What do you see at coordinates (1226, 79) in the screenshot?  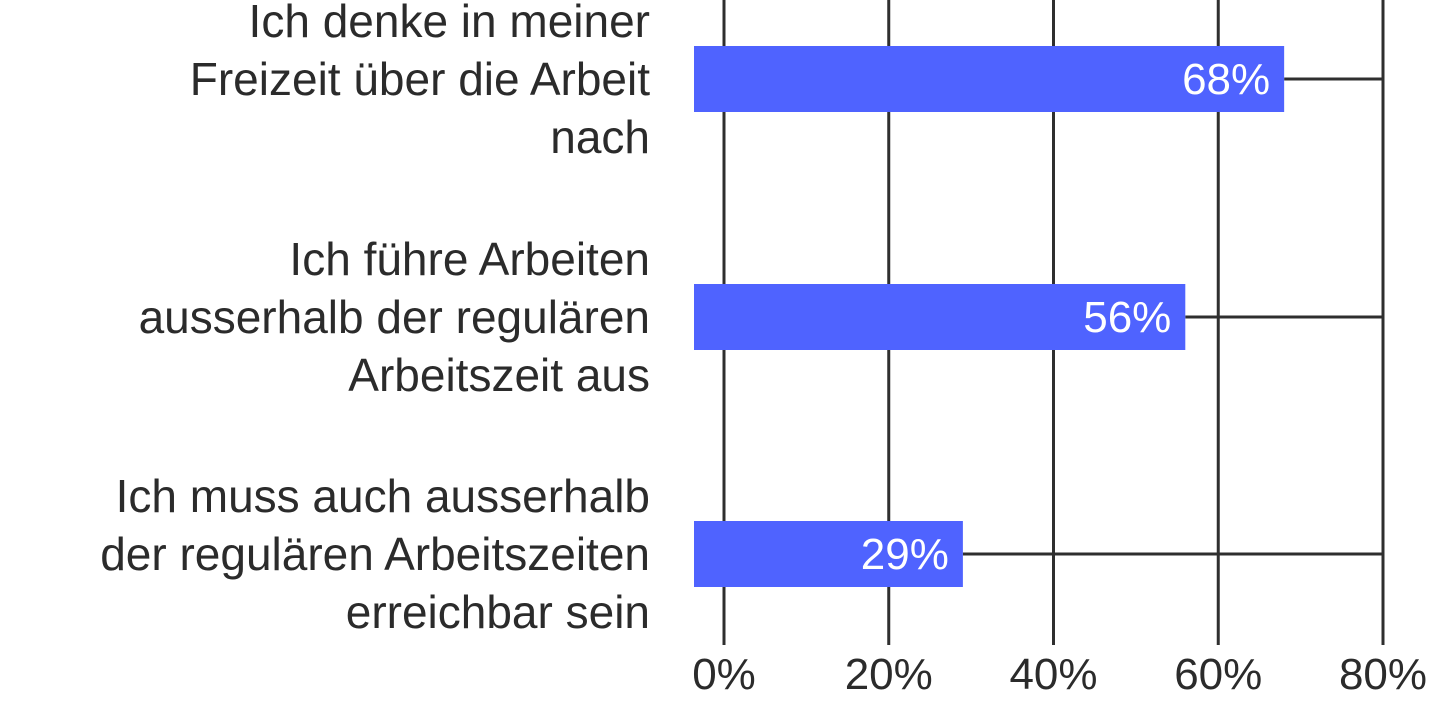 I see `bar-value-label: 68%` at bounding box center [1226, 79].